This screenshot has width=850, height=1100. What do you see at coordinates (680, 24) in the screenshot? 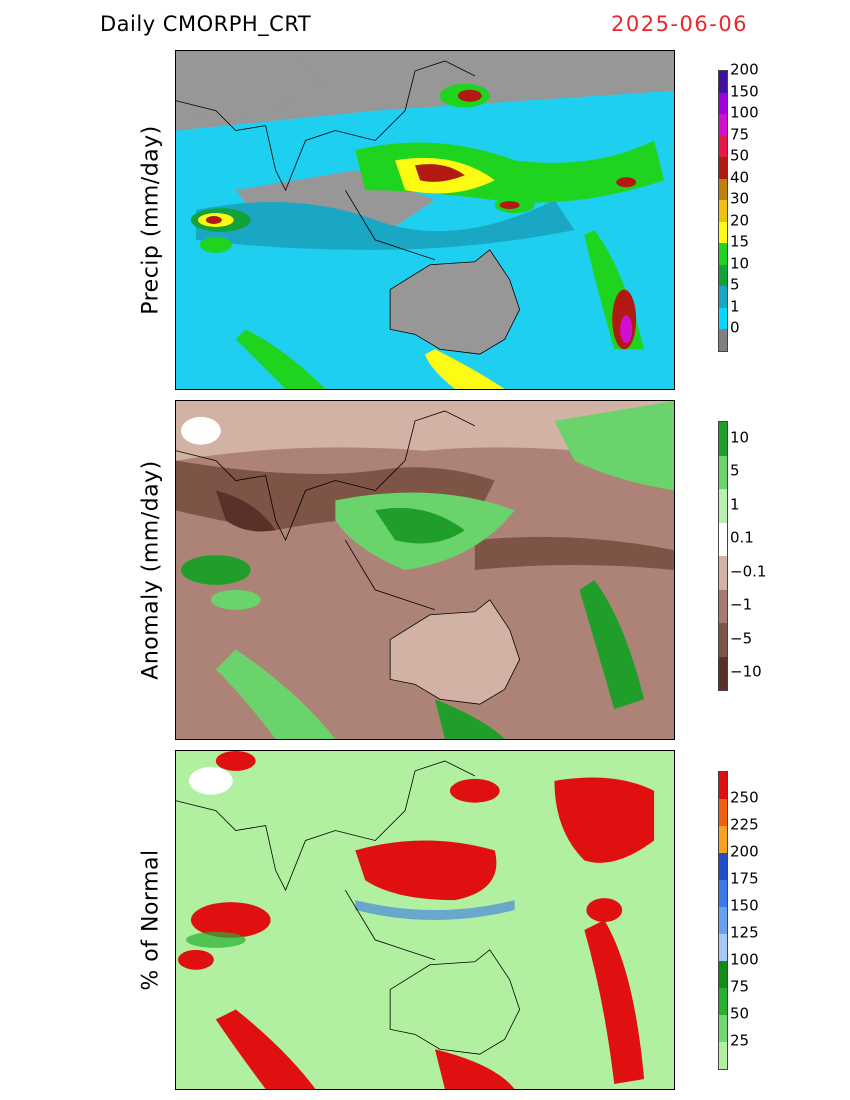
I see `date-label: 2025-06-06` at bounding box center [680, 24].